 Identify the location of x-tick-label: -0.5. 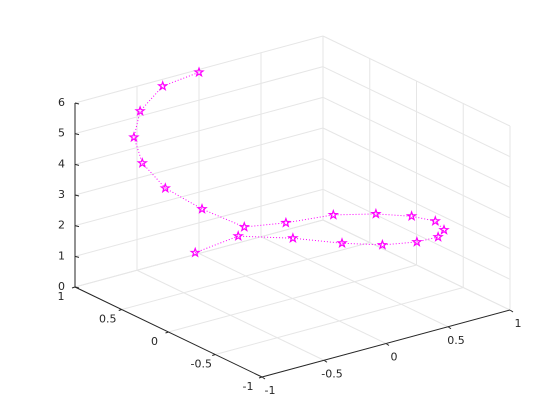
(331, 373).